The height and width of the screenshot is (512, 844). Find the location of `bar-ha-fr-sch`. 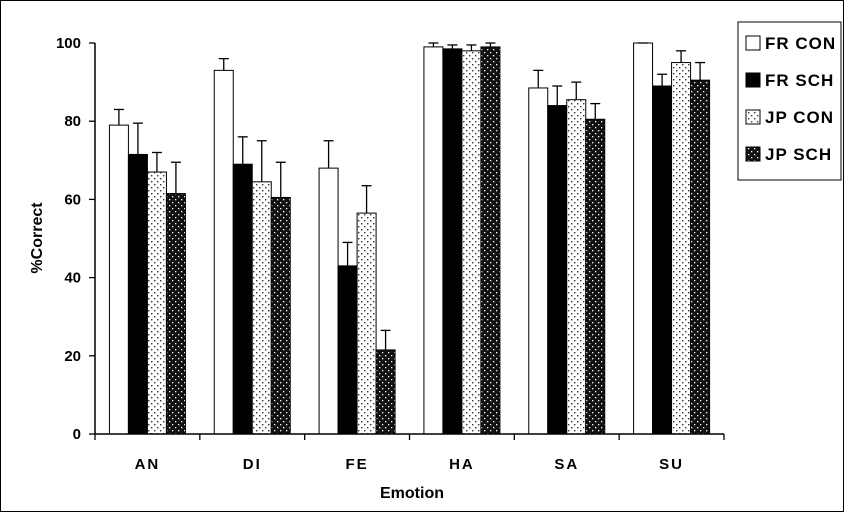

bar-ha-fr-sch is located at coordinates (452, 241).